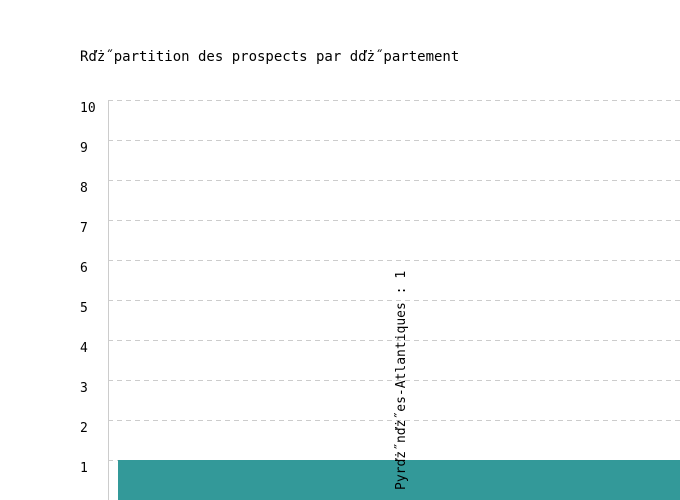  Describe the element at coordinates (84, 268) in the screenshot. I see `y-tick-label: 6` at that location.